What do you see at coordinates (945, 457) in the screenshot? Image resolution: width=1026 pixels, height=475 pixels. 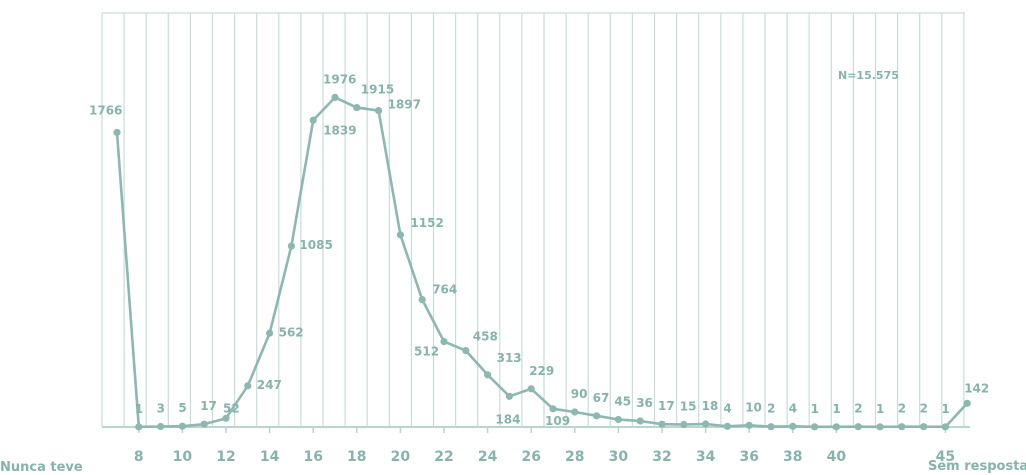 I see `x-tick-label: 45` at bounding box center [945, 457].